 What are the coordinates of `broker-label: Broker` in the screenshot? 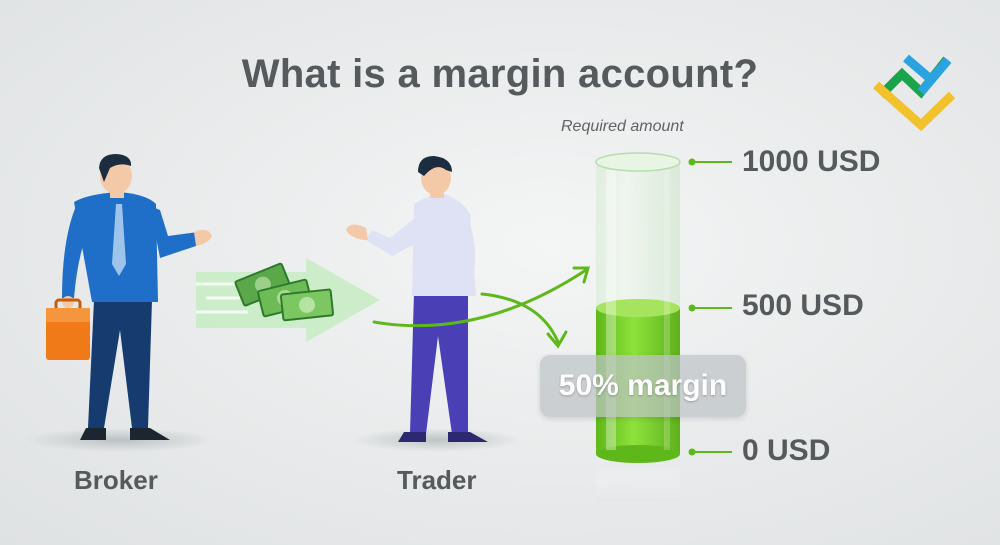 It's located at (116, 480).